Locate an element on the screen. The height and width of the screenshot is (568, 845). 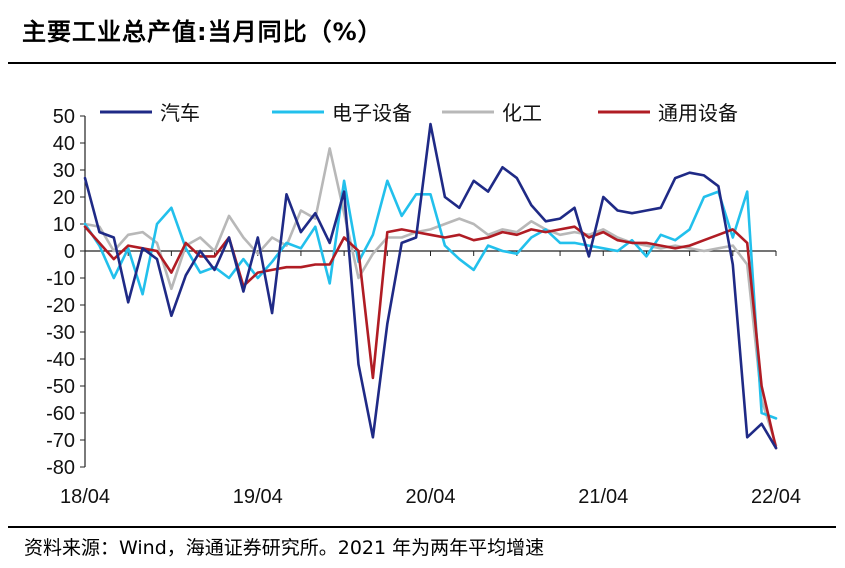
legend-label: 电子设备 is located at coordinates (372, 113).